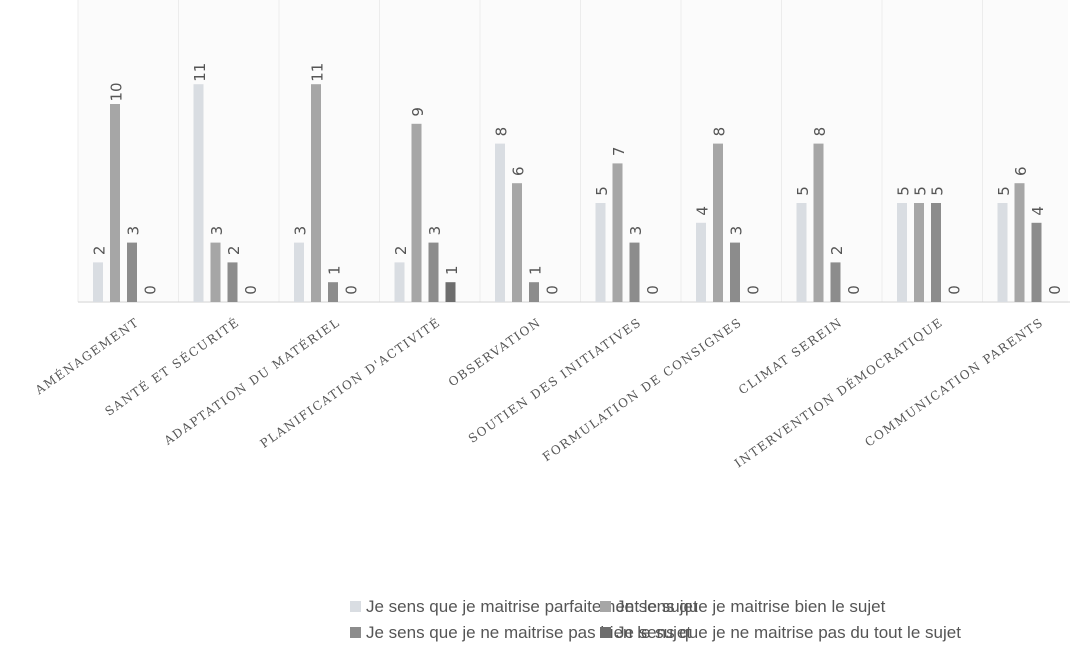  What do you see at coordinates (619, 152) in the screenshot?
I see `data-label: 7` at bounding box center [619, 152].